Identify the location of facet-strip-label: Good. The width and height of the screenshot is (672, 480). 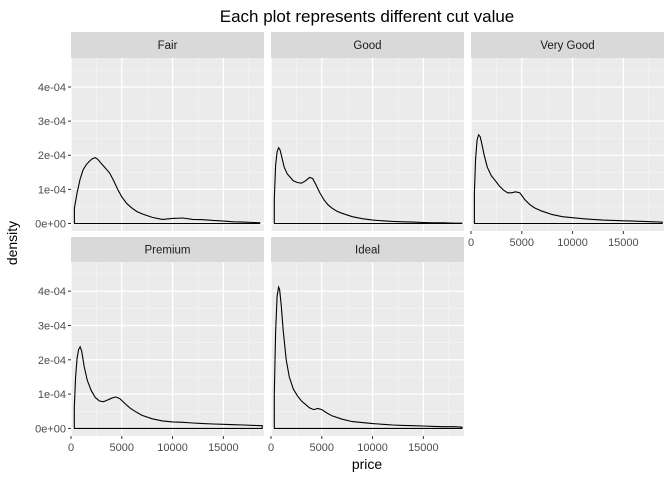
(367, 46).